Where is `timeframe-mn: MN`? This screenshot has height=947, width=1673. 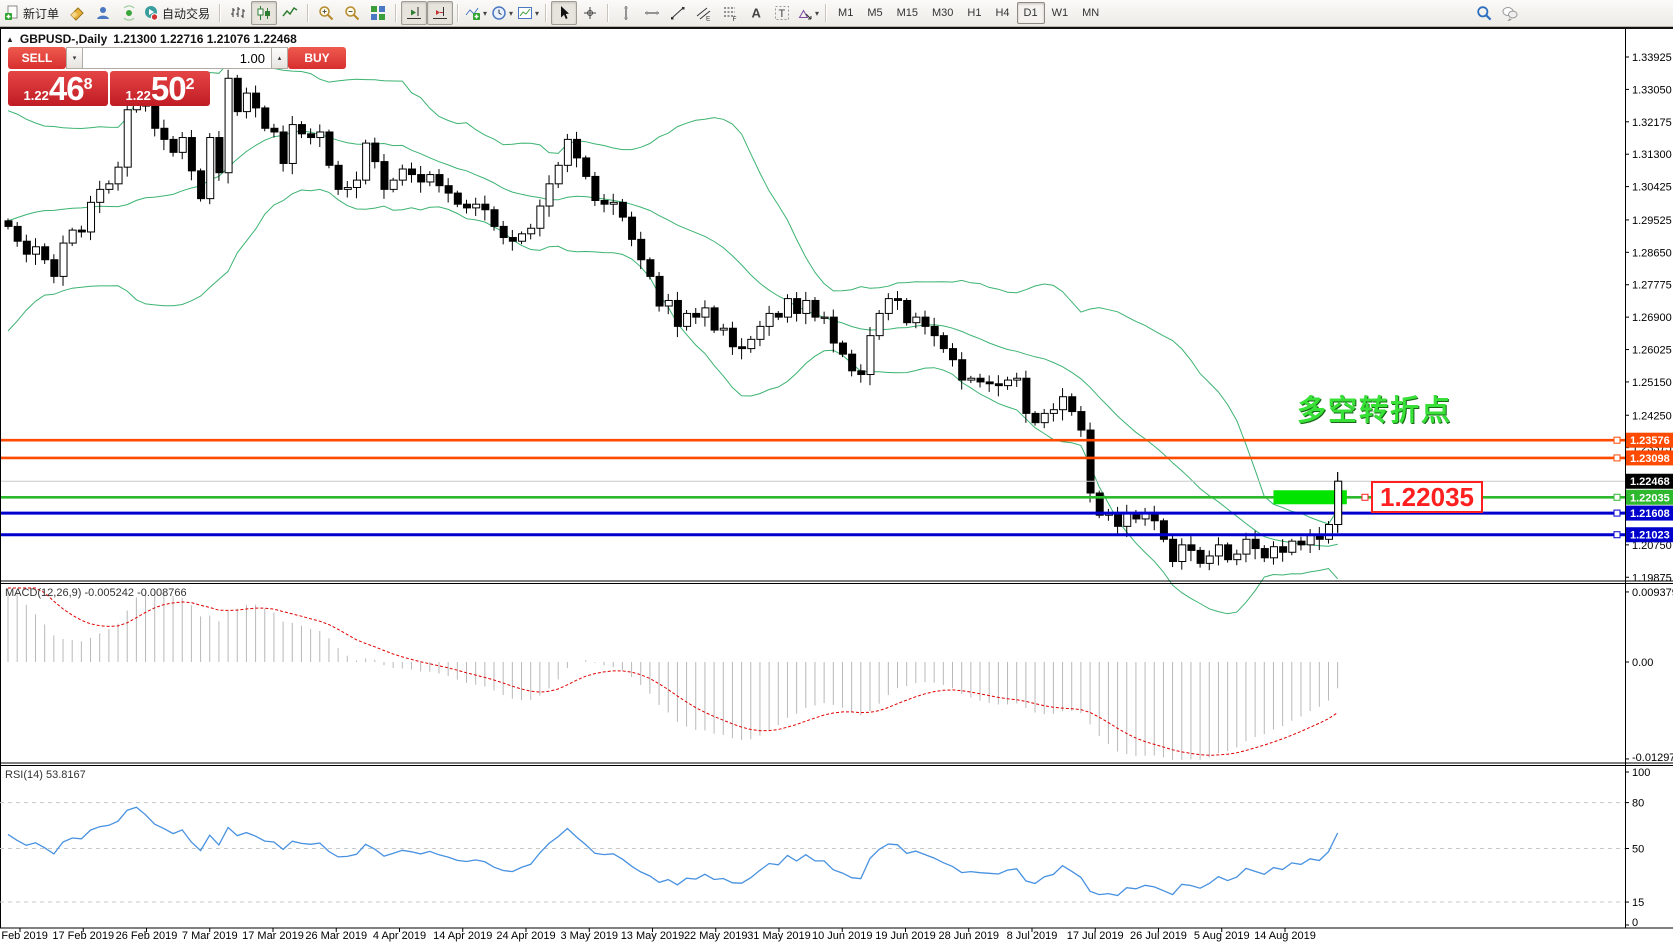
timeframe-mn: MN is located at coordinates (1091, 13).